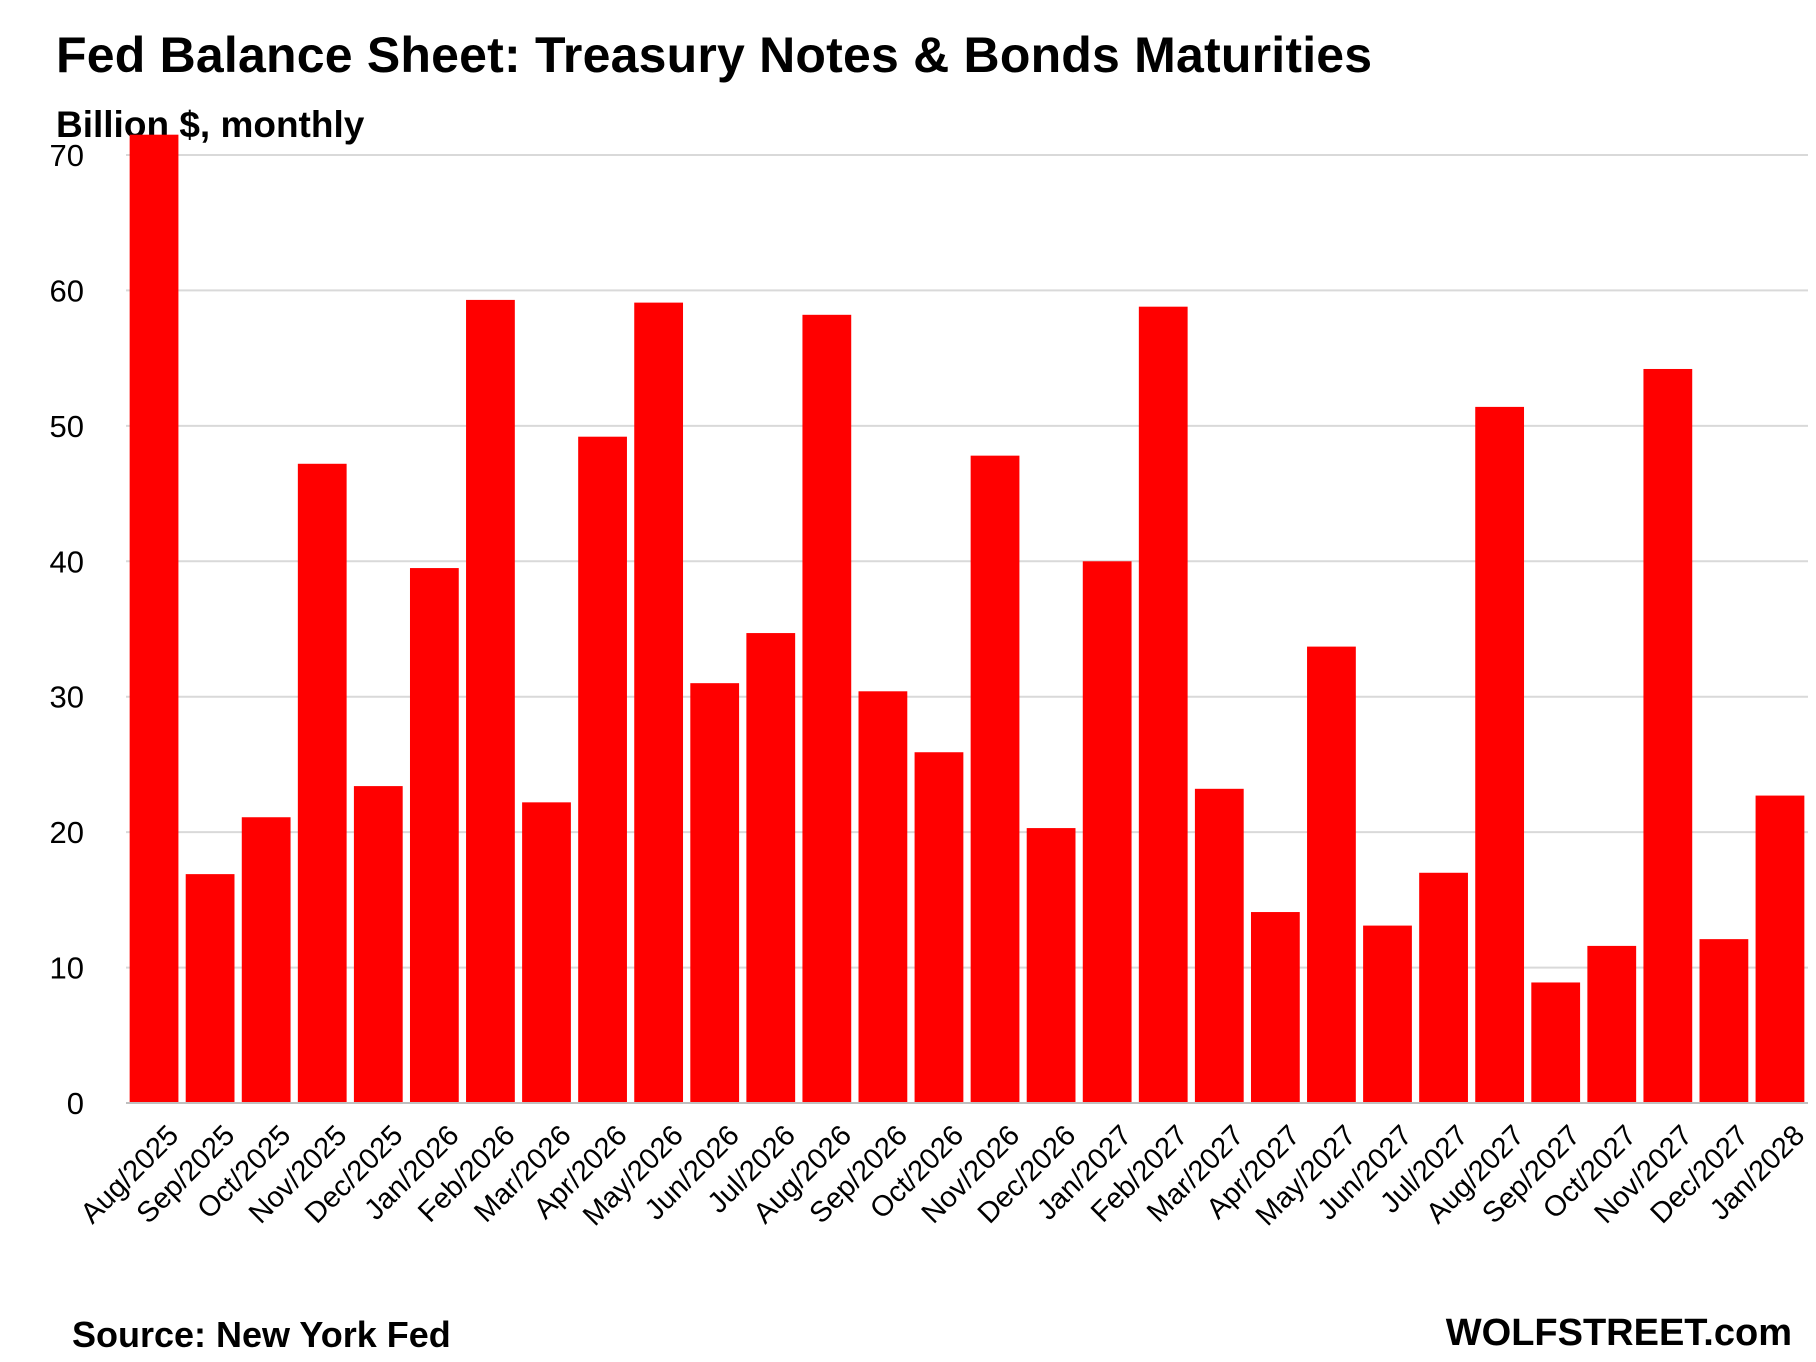 This screenshot has height=1362, width=1816. I want to click on y-tick-label: 70, so click(67, 155).